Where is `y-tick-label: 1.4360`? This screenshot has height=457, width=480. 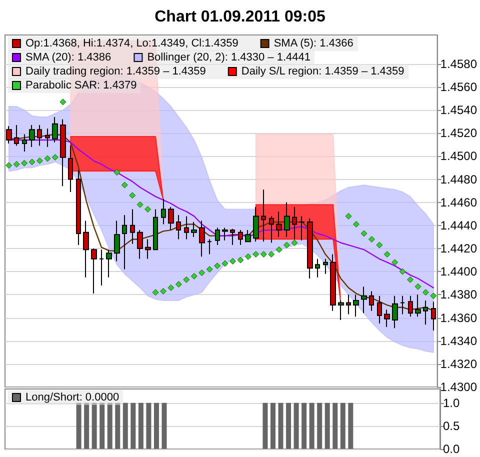 y-tick-label: 1.4360 is located at coordinates (459, 317).